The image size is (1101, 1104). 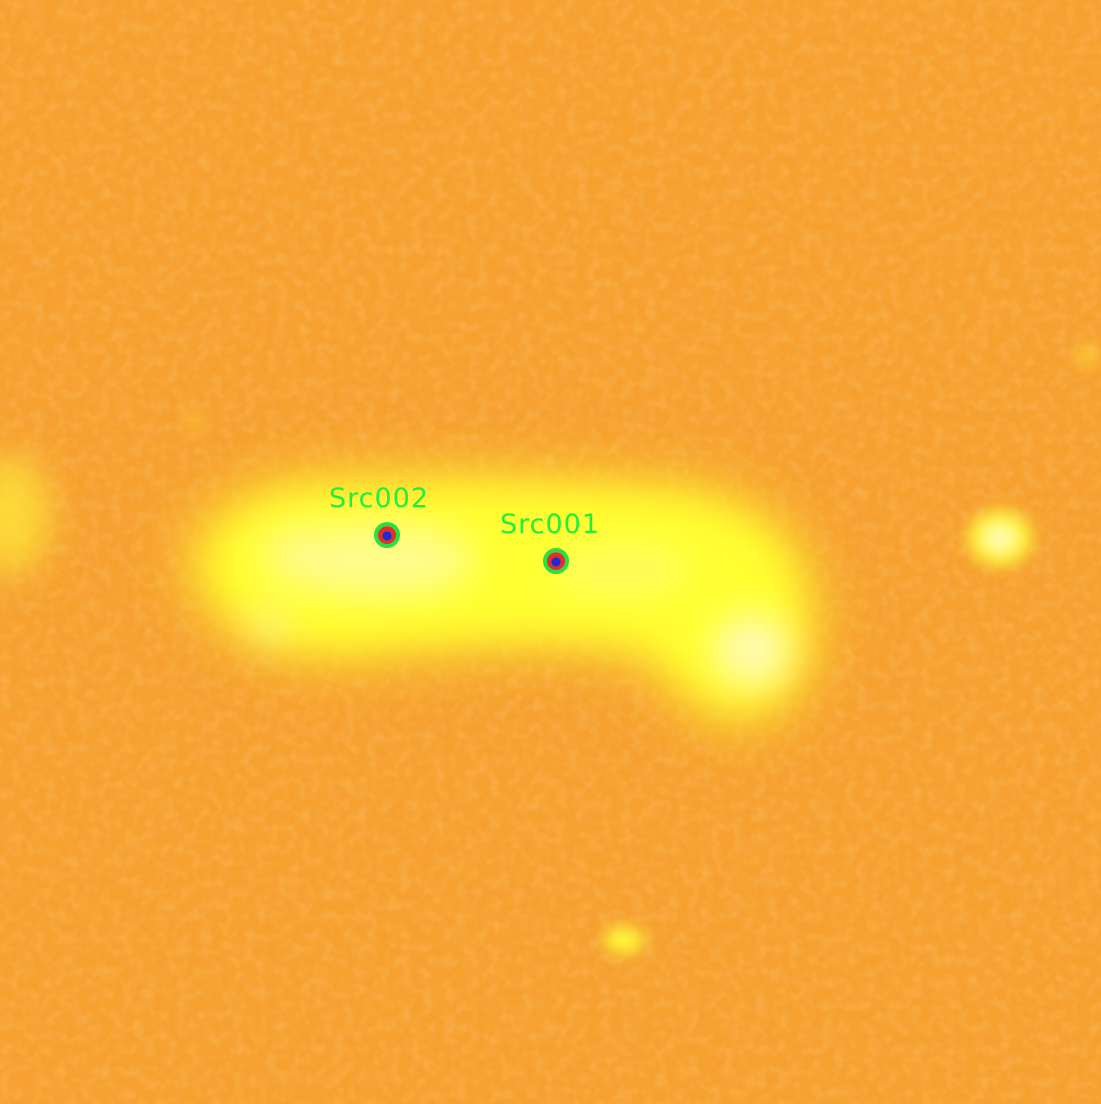 I want to click on left-edge-glow, so click(x=25, y=515).